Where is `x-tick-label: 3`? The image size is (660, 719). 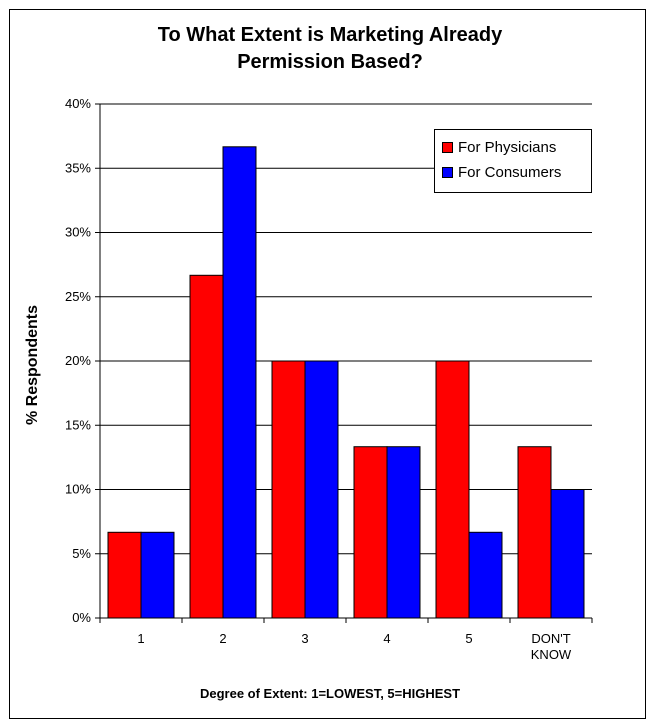
x-tick-label: 3 is located at coordinates (304, 638).